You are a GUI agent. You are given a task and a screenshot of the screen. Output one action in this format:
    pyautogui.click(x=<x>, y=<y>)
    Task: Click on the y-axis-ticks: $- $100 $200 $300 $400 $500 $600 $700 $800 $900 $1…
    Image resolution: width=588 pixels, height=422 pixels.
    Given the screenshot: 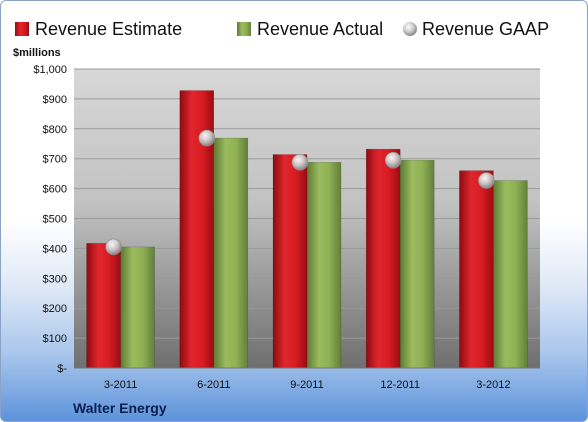 What is the action you would take?
    pyautogui.click(x=50, y=219)
    